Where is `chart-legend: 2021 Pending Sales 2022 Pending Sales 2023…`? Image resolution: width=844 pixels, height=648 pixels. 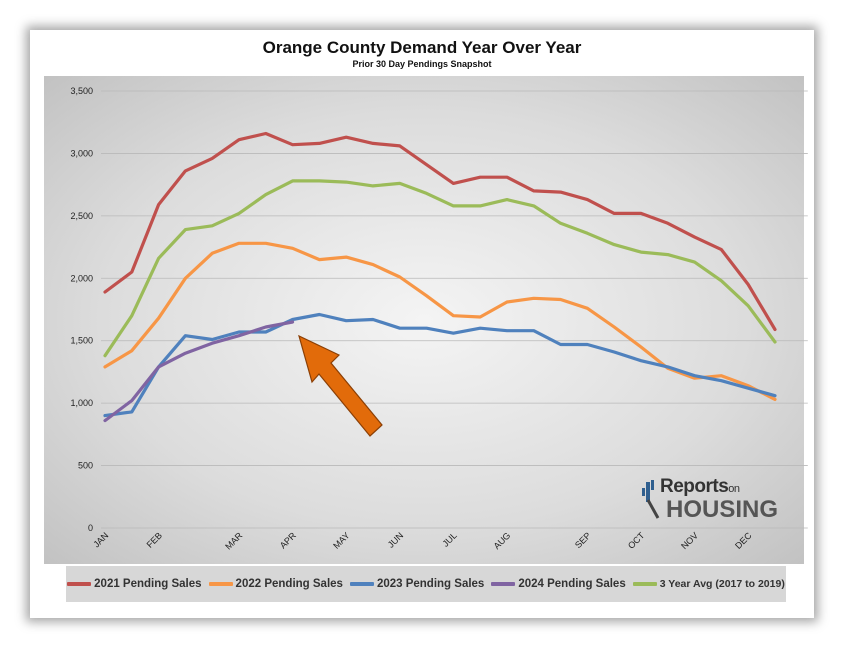 chart-legend: 2021 Pending Sales 2022 Pending Sales 2023… is located at coordinates (426, 584).